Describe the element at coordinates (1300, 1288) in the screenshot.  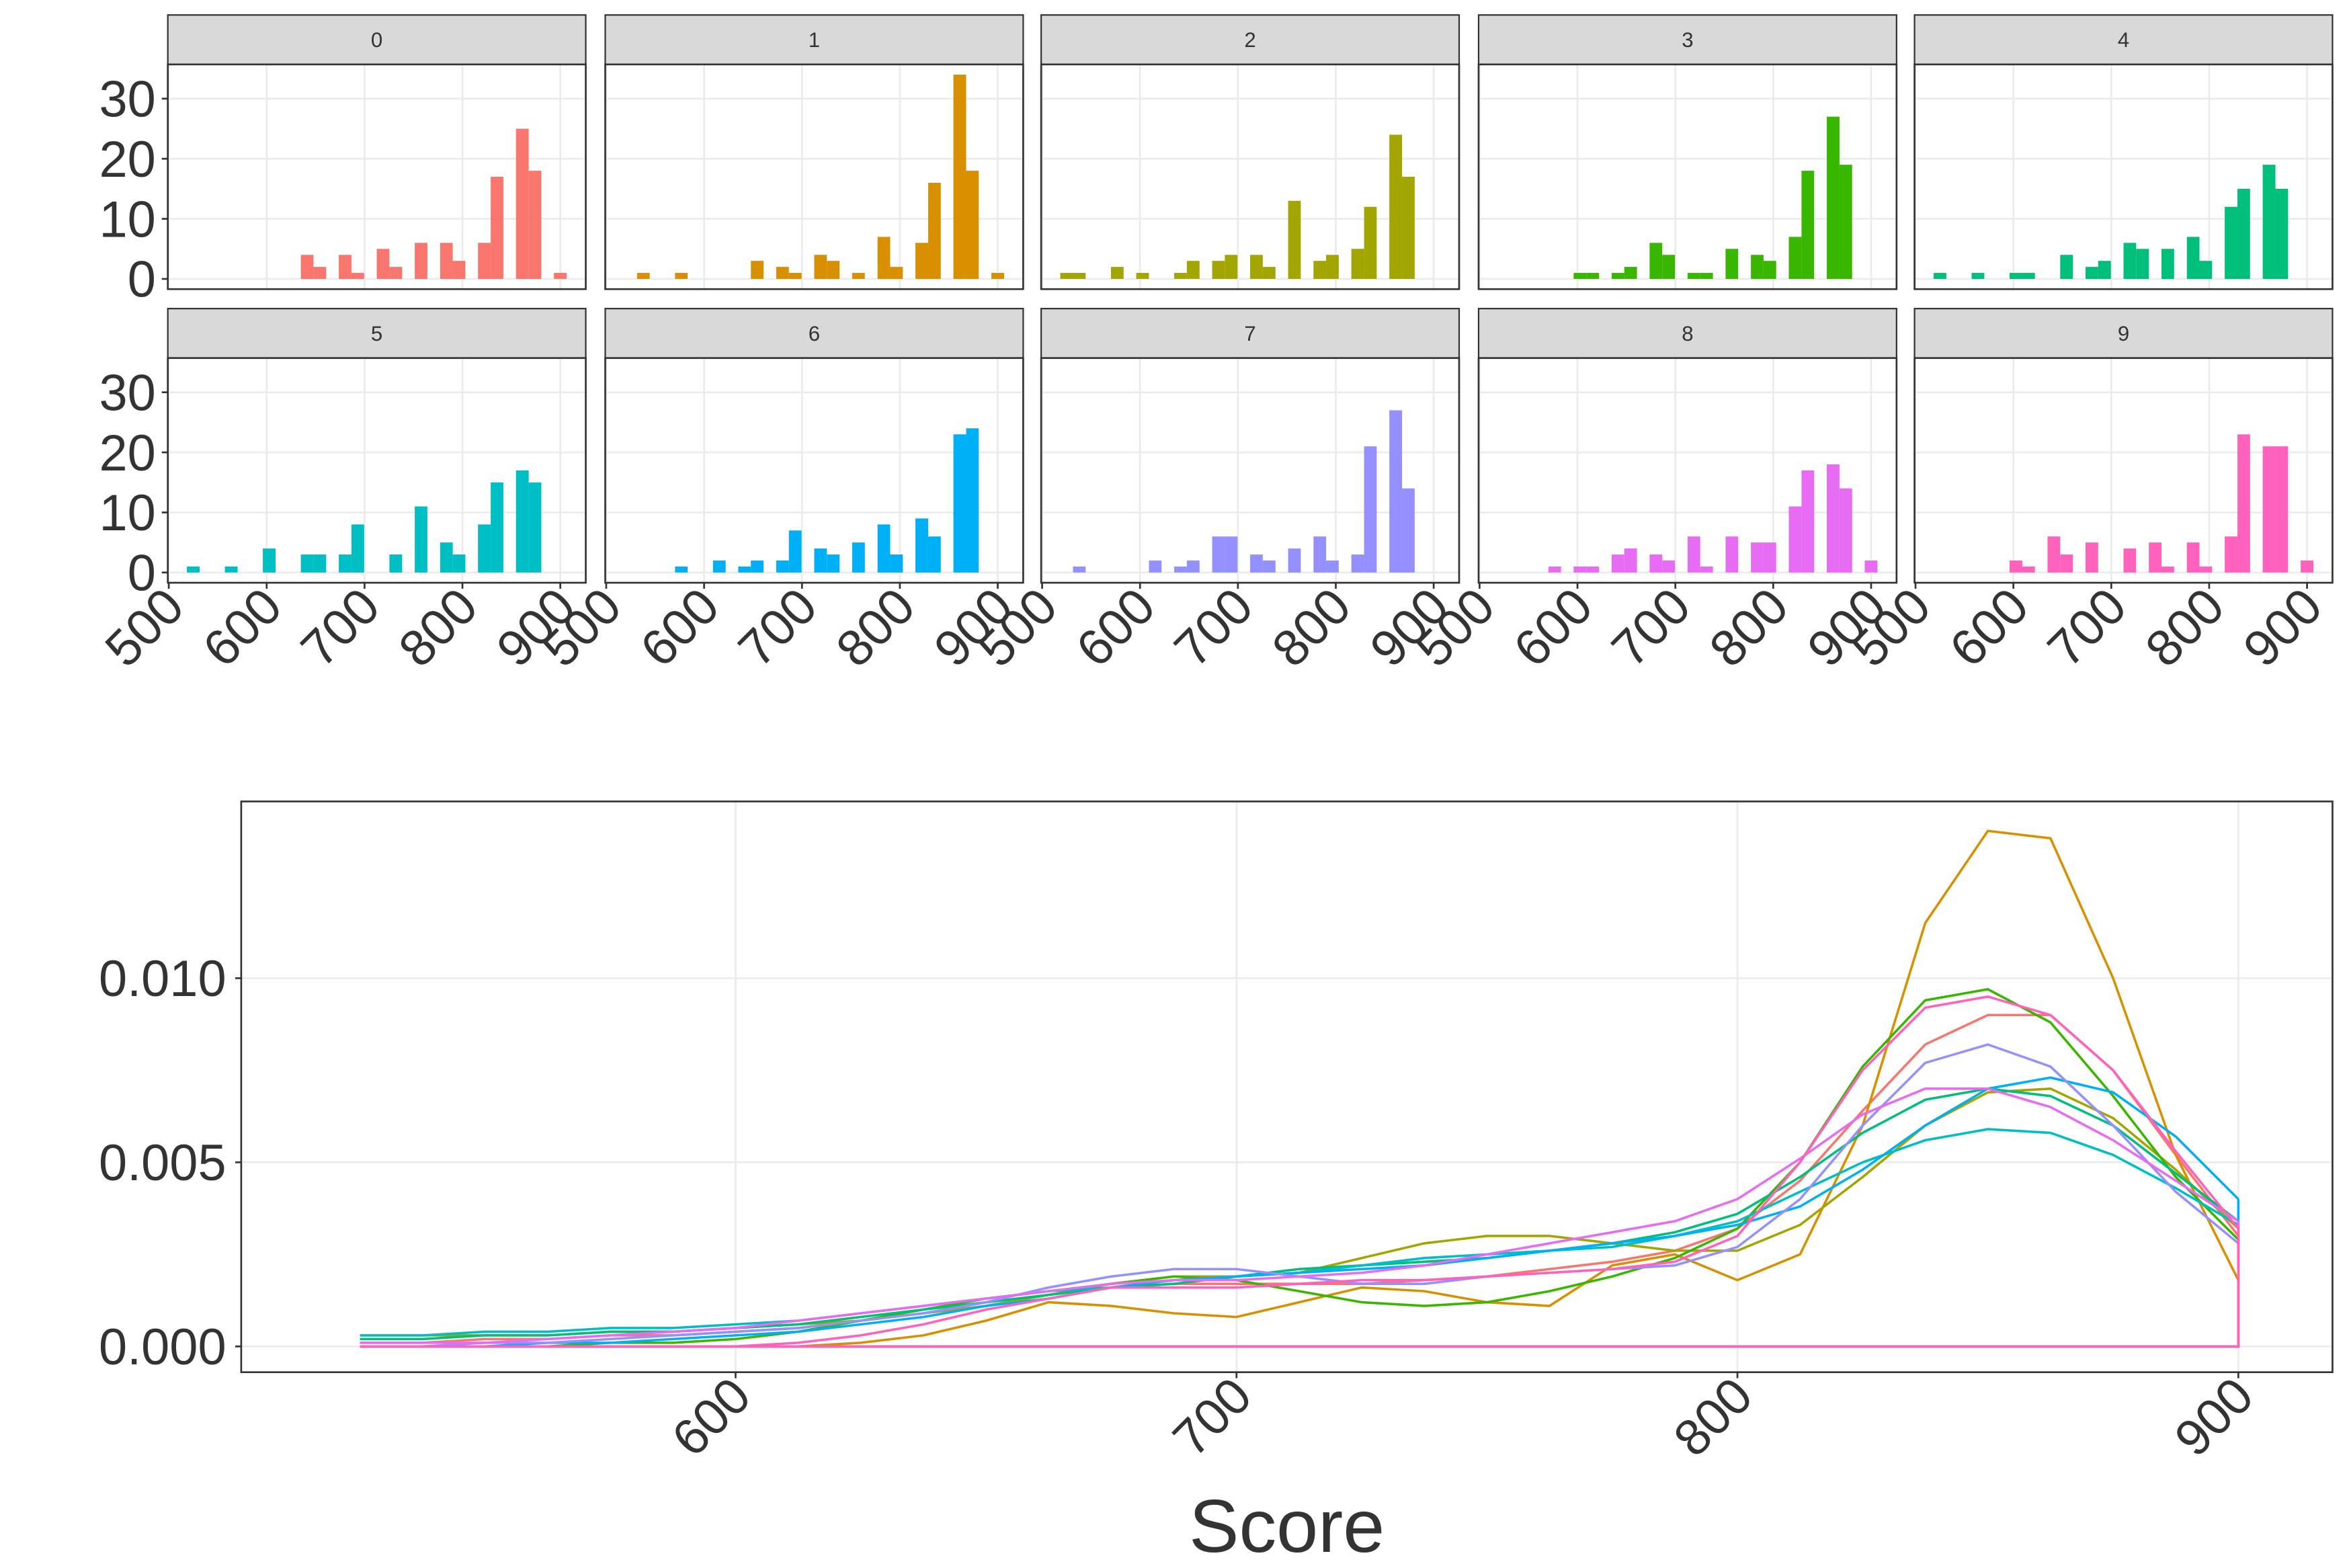
I see `density-base` at that location.